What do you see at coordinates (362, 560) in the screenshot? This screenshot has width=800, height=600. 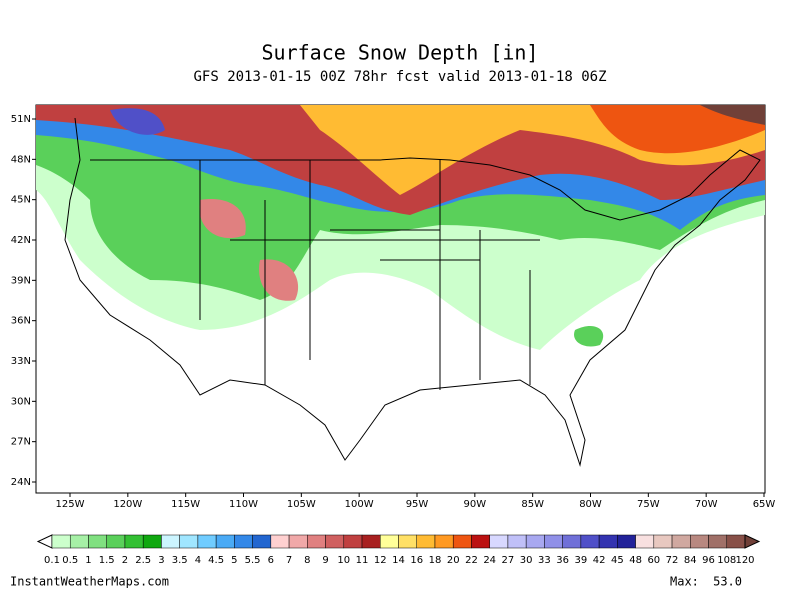 I see `legend-label: 11` at bounding box center [362, 560].